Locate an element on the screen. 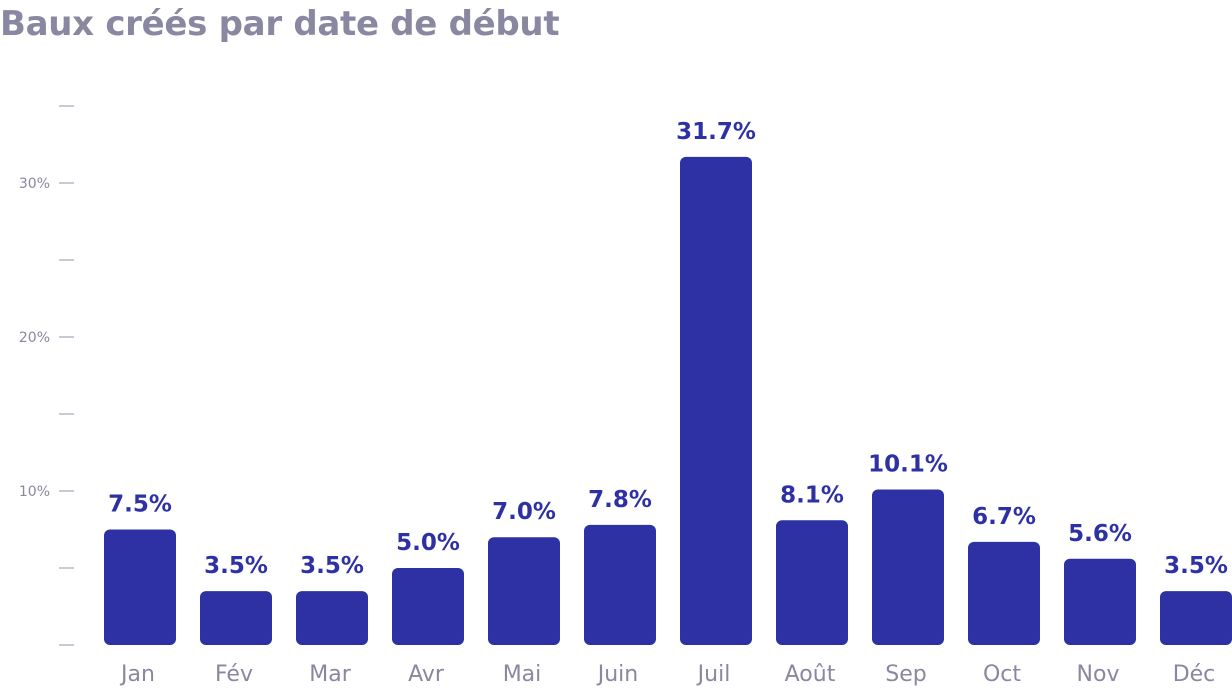 The height and width of the screenshot is (692, 1232). bar-jan is located at coordinates (140, 587).